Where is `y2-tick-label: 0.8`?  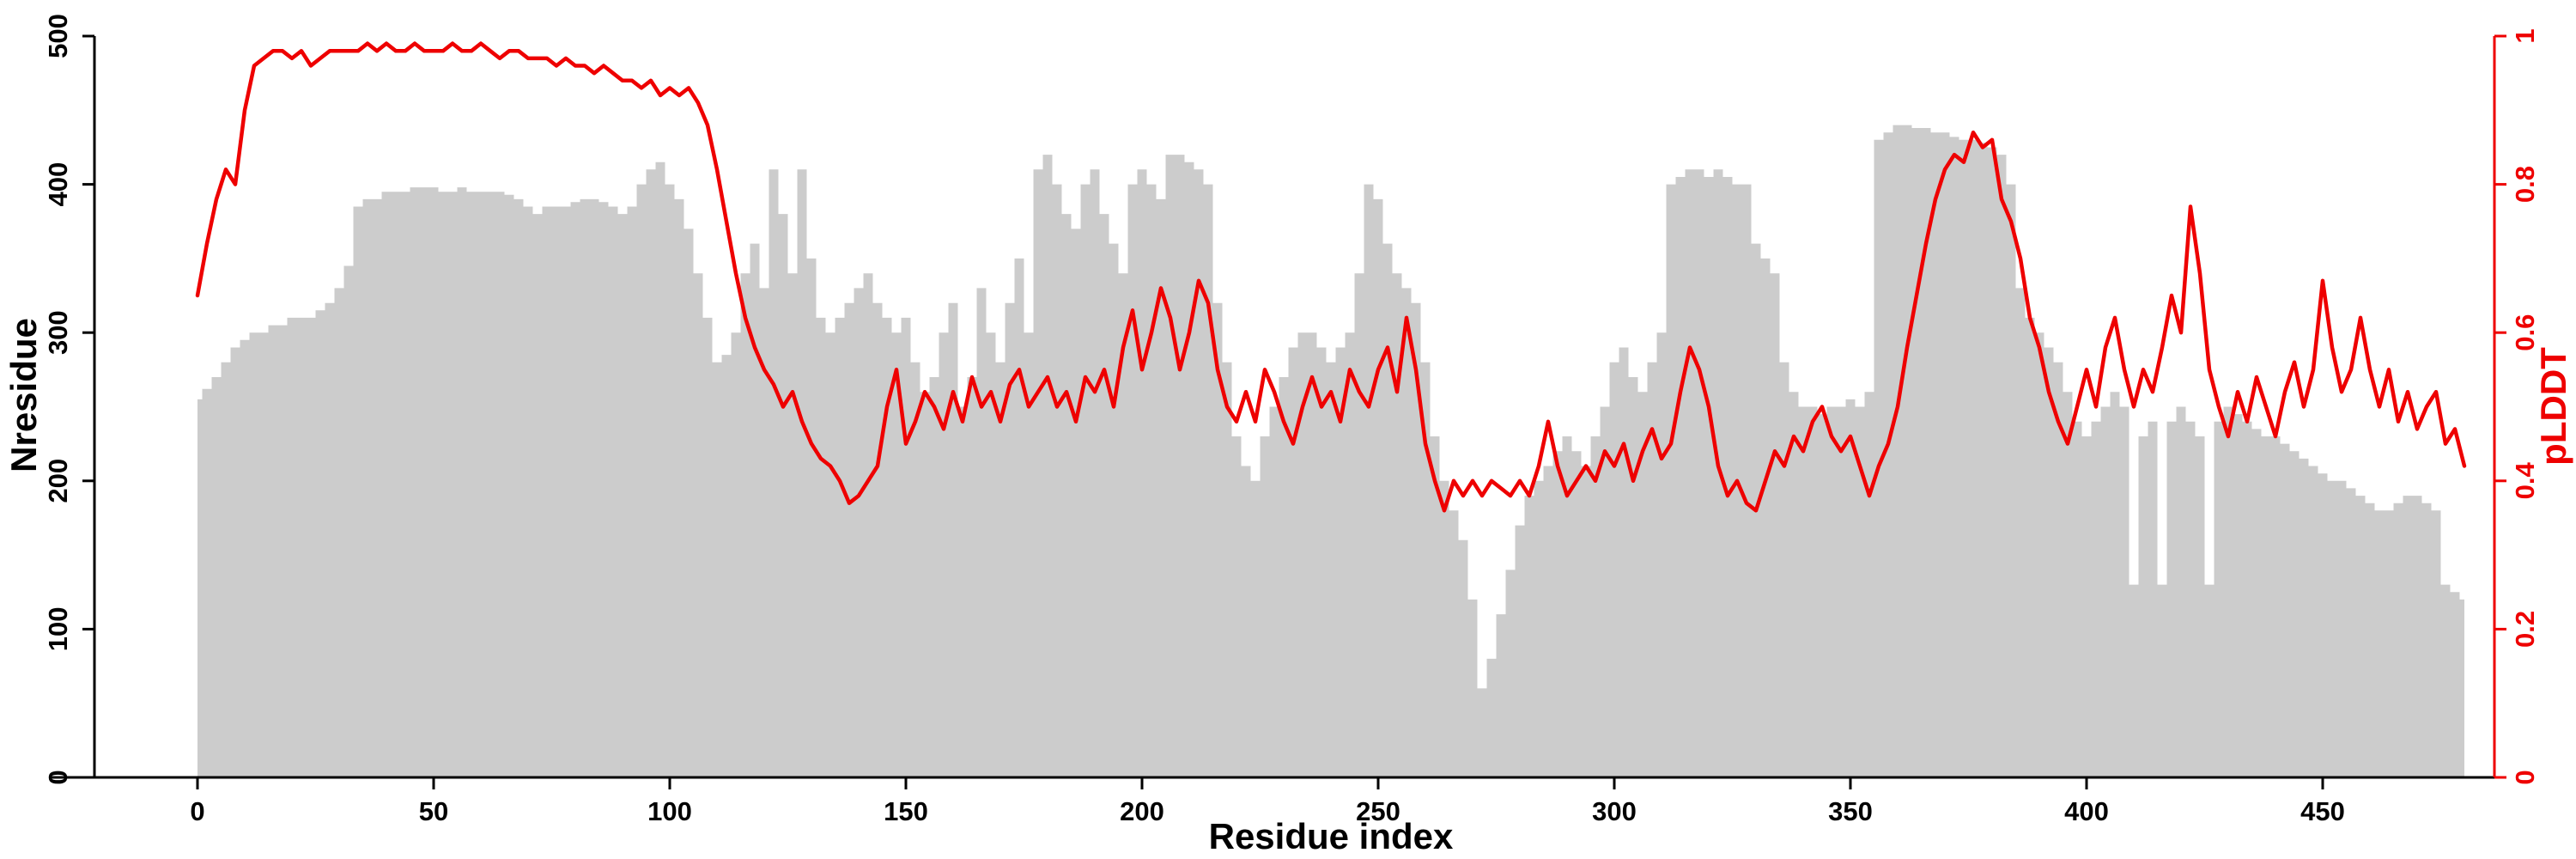 y2-tick-label: 0.8 is located at coordinates (2525, 184).